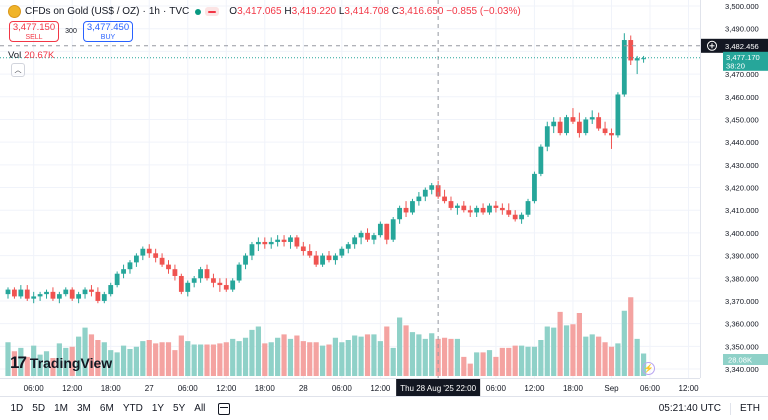 Image resolution: width=768 pixels, height=420 pixels. What do you see at coordinates (108, 31) in the screenshot?
I see `buy-button: 3,477.450 BUY` at bounding box center [108, 31].